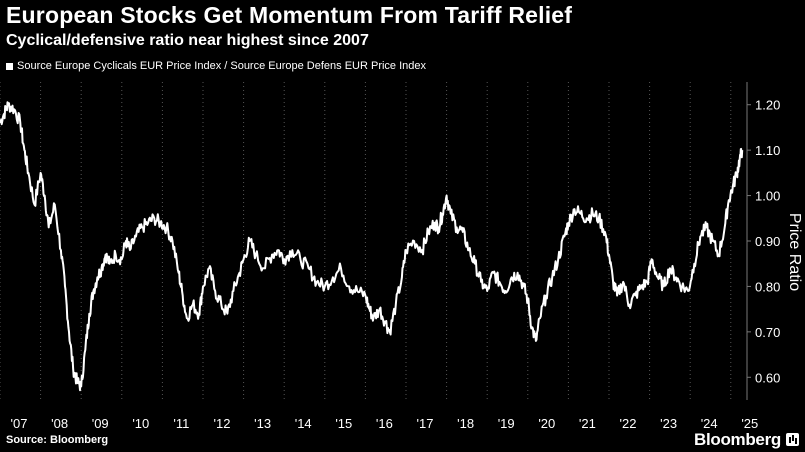 This screenshot has width=805, height=452. I want to click on x-tick-label: '19, so click(506, 423).